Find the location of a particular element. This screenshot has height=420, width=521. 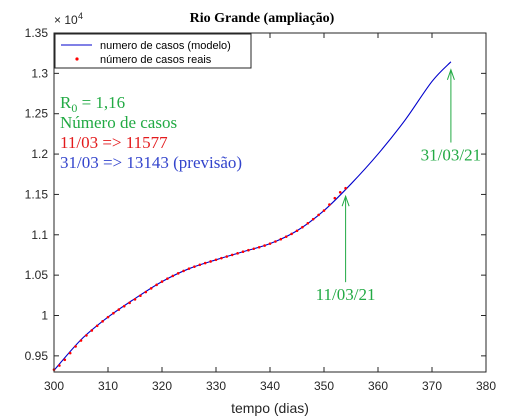

forecast-text: 31/03 => 13143 (previsão) is located at coordinates (151, 162).